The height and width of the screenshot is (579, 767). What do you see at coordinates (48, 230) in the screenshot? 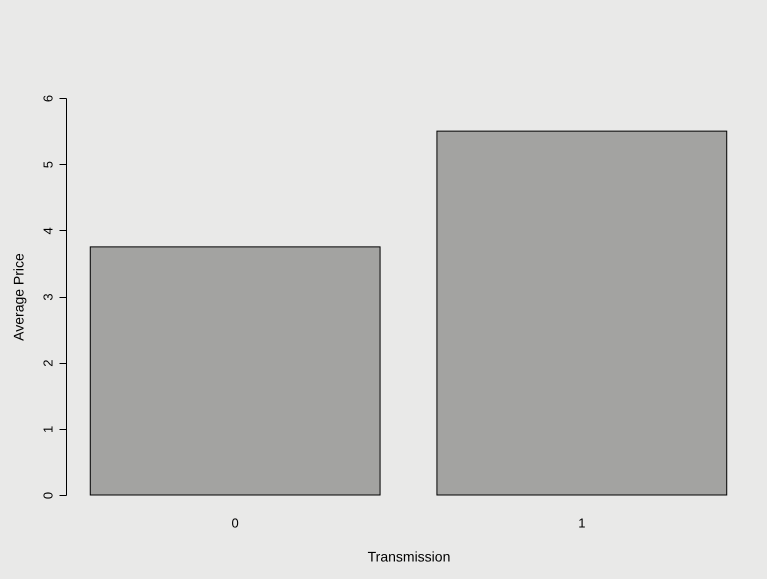
I see `y-tick-label: 4` at bounding box center [48, 230].